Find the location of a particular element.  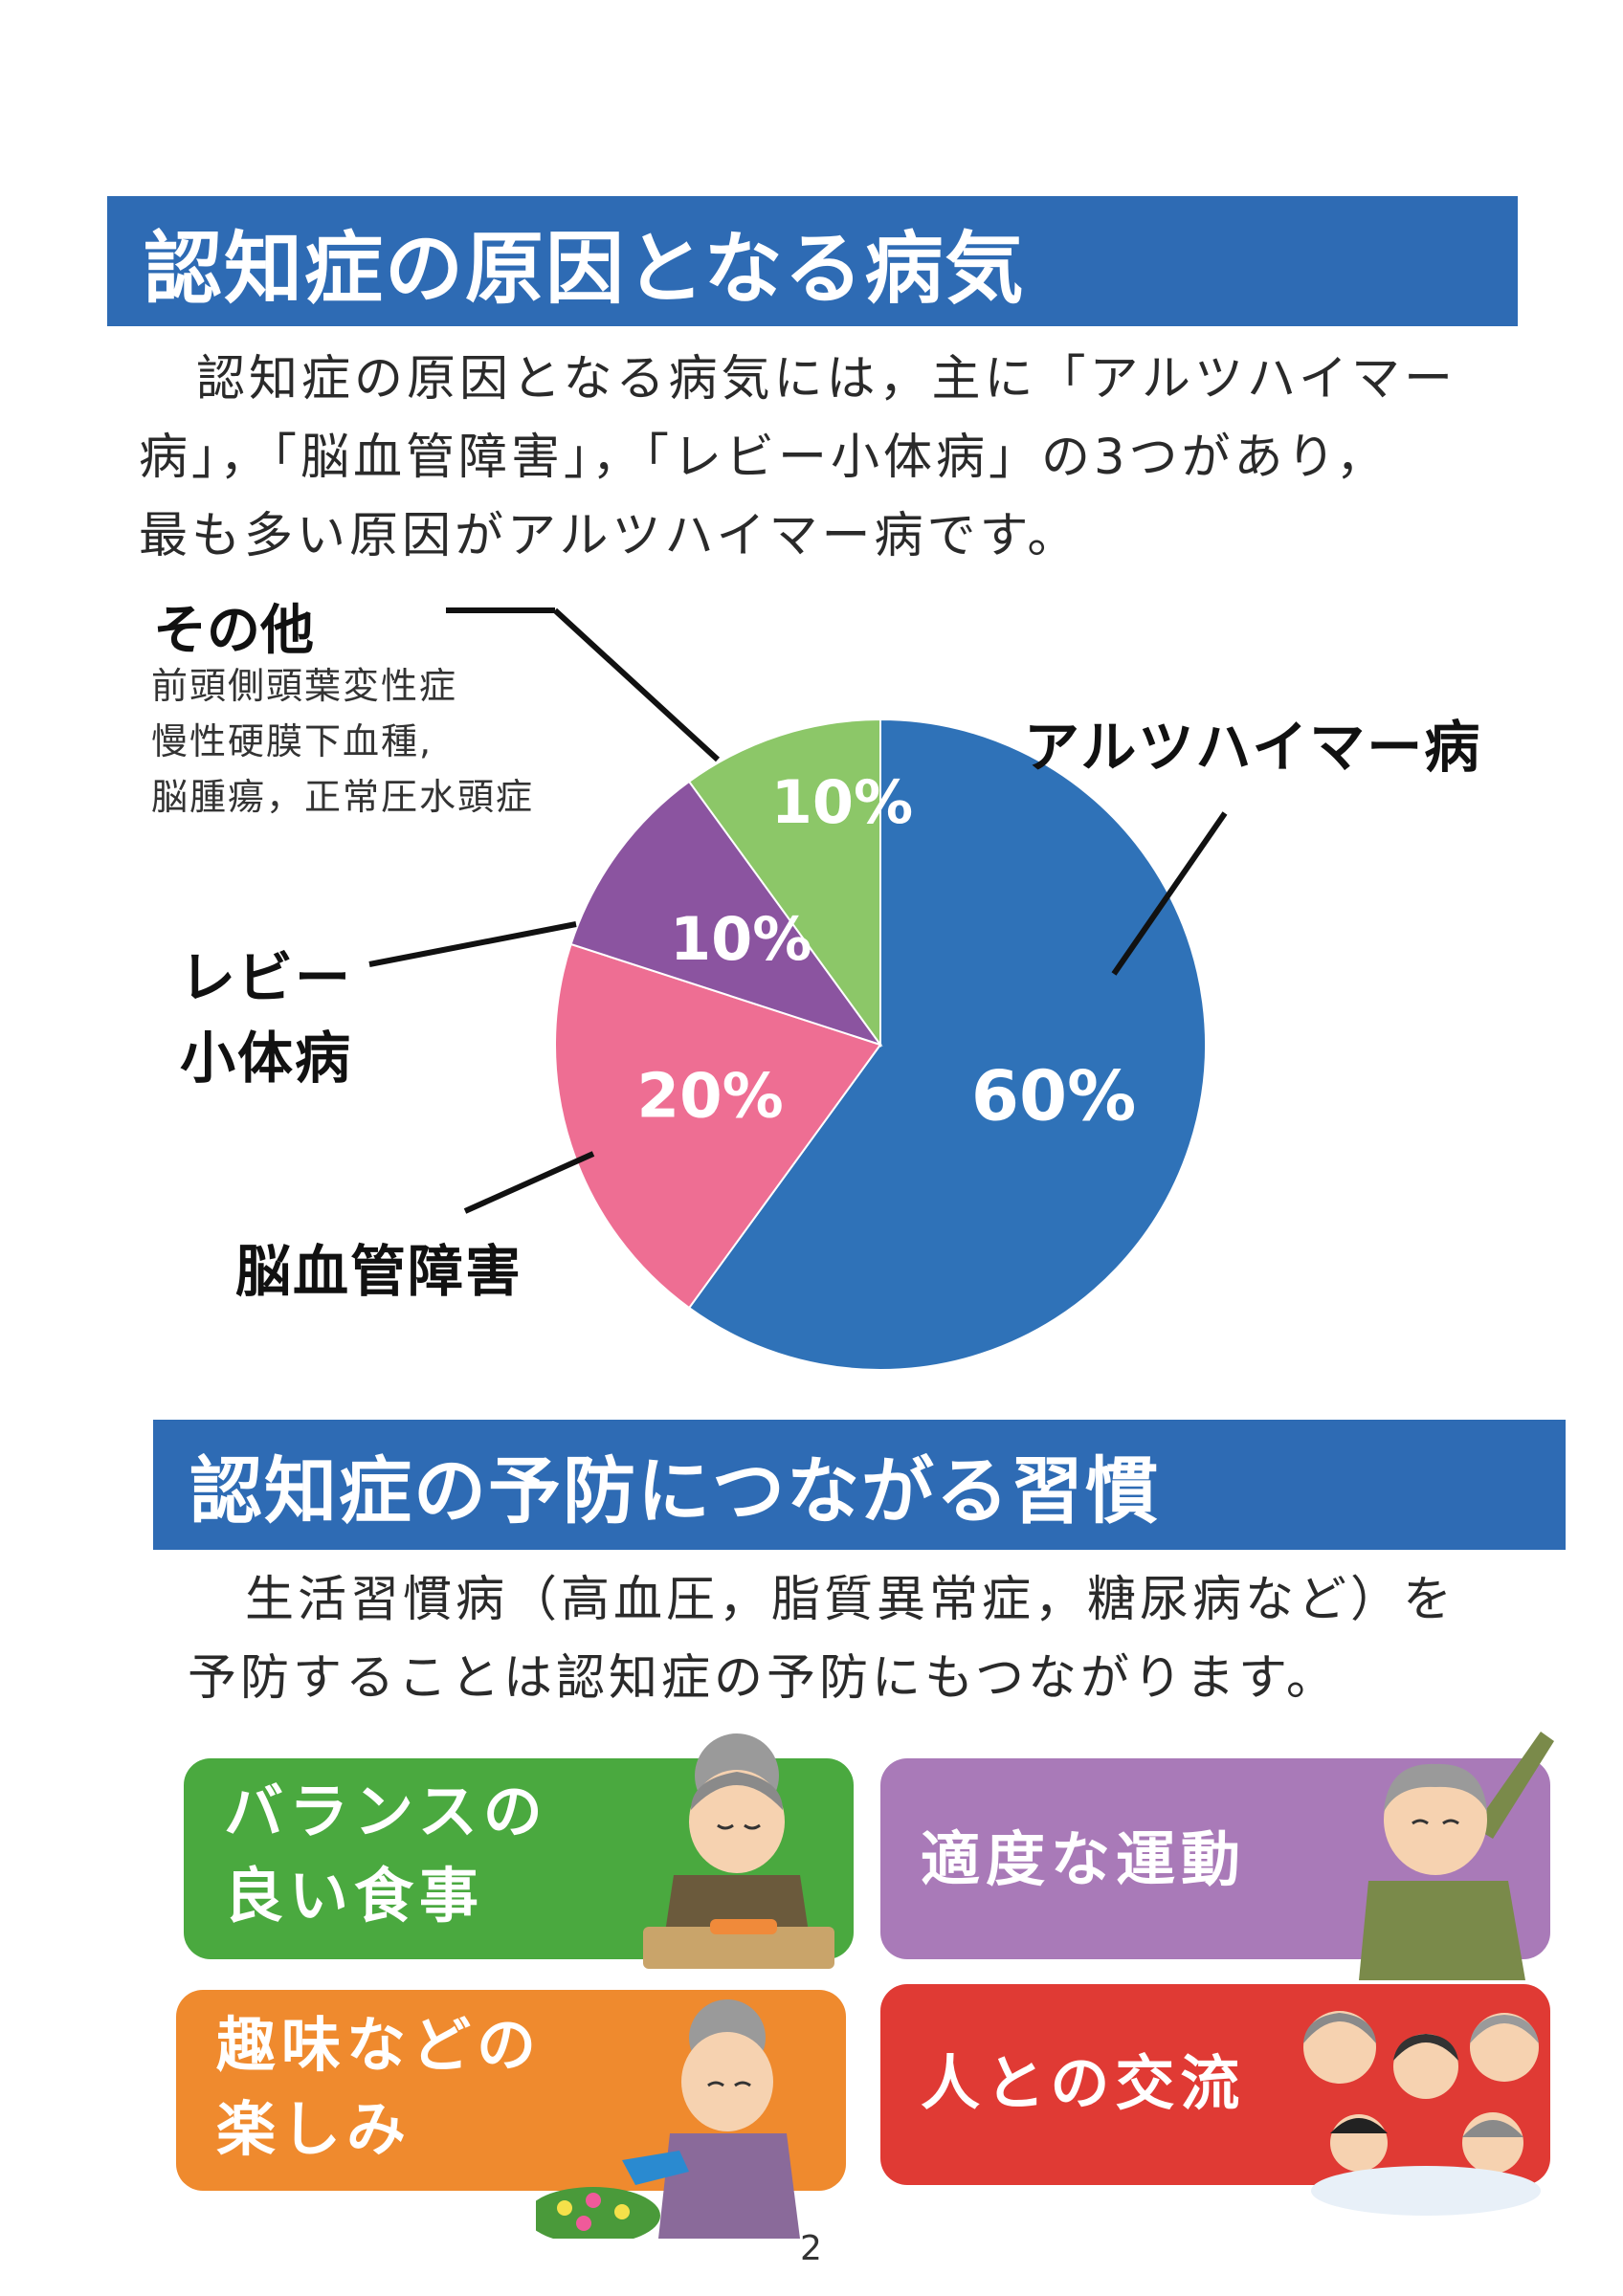

card-text: 適度な運動 is located at coordinates (1084, 1860).